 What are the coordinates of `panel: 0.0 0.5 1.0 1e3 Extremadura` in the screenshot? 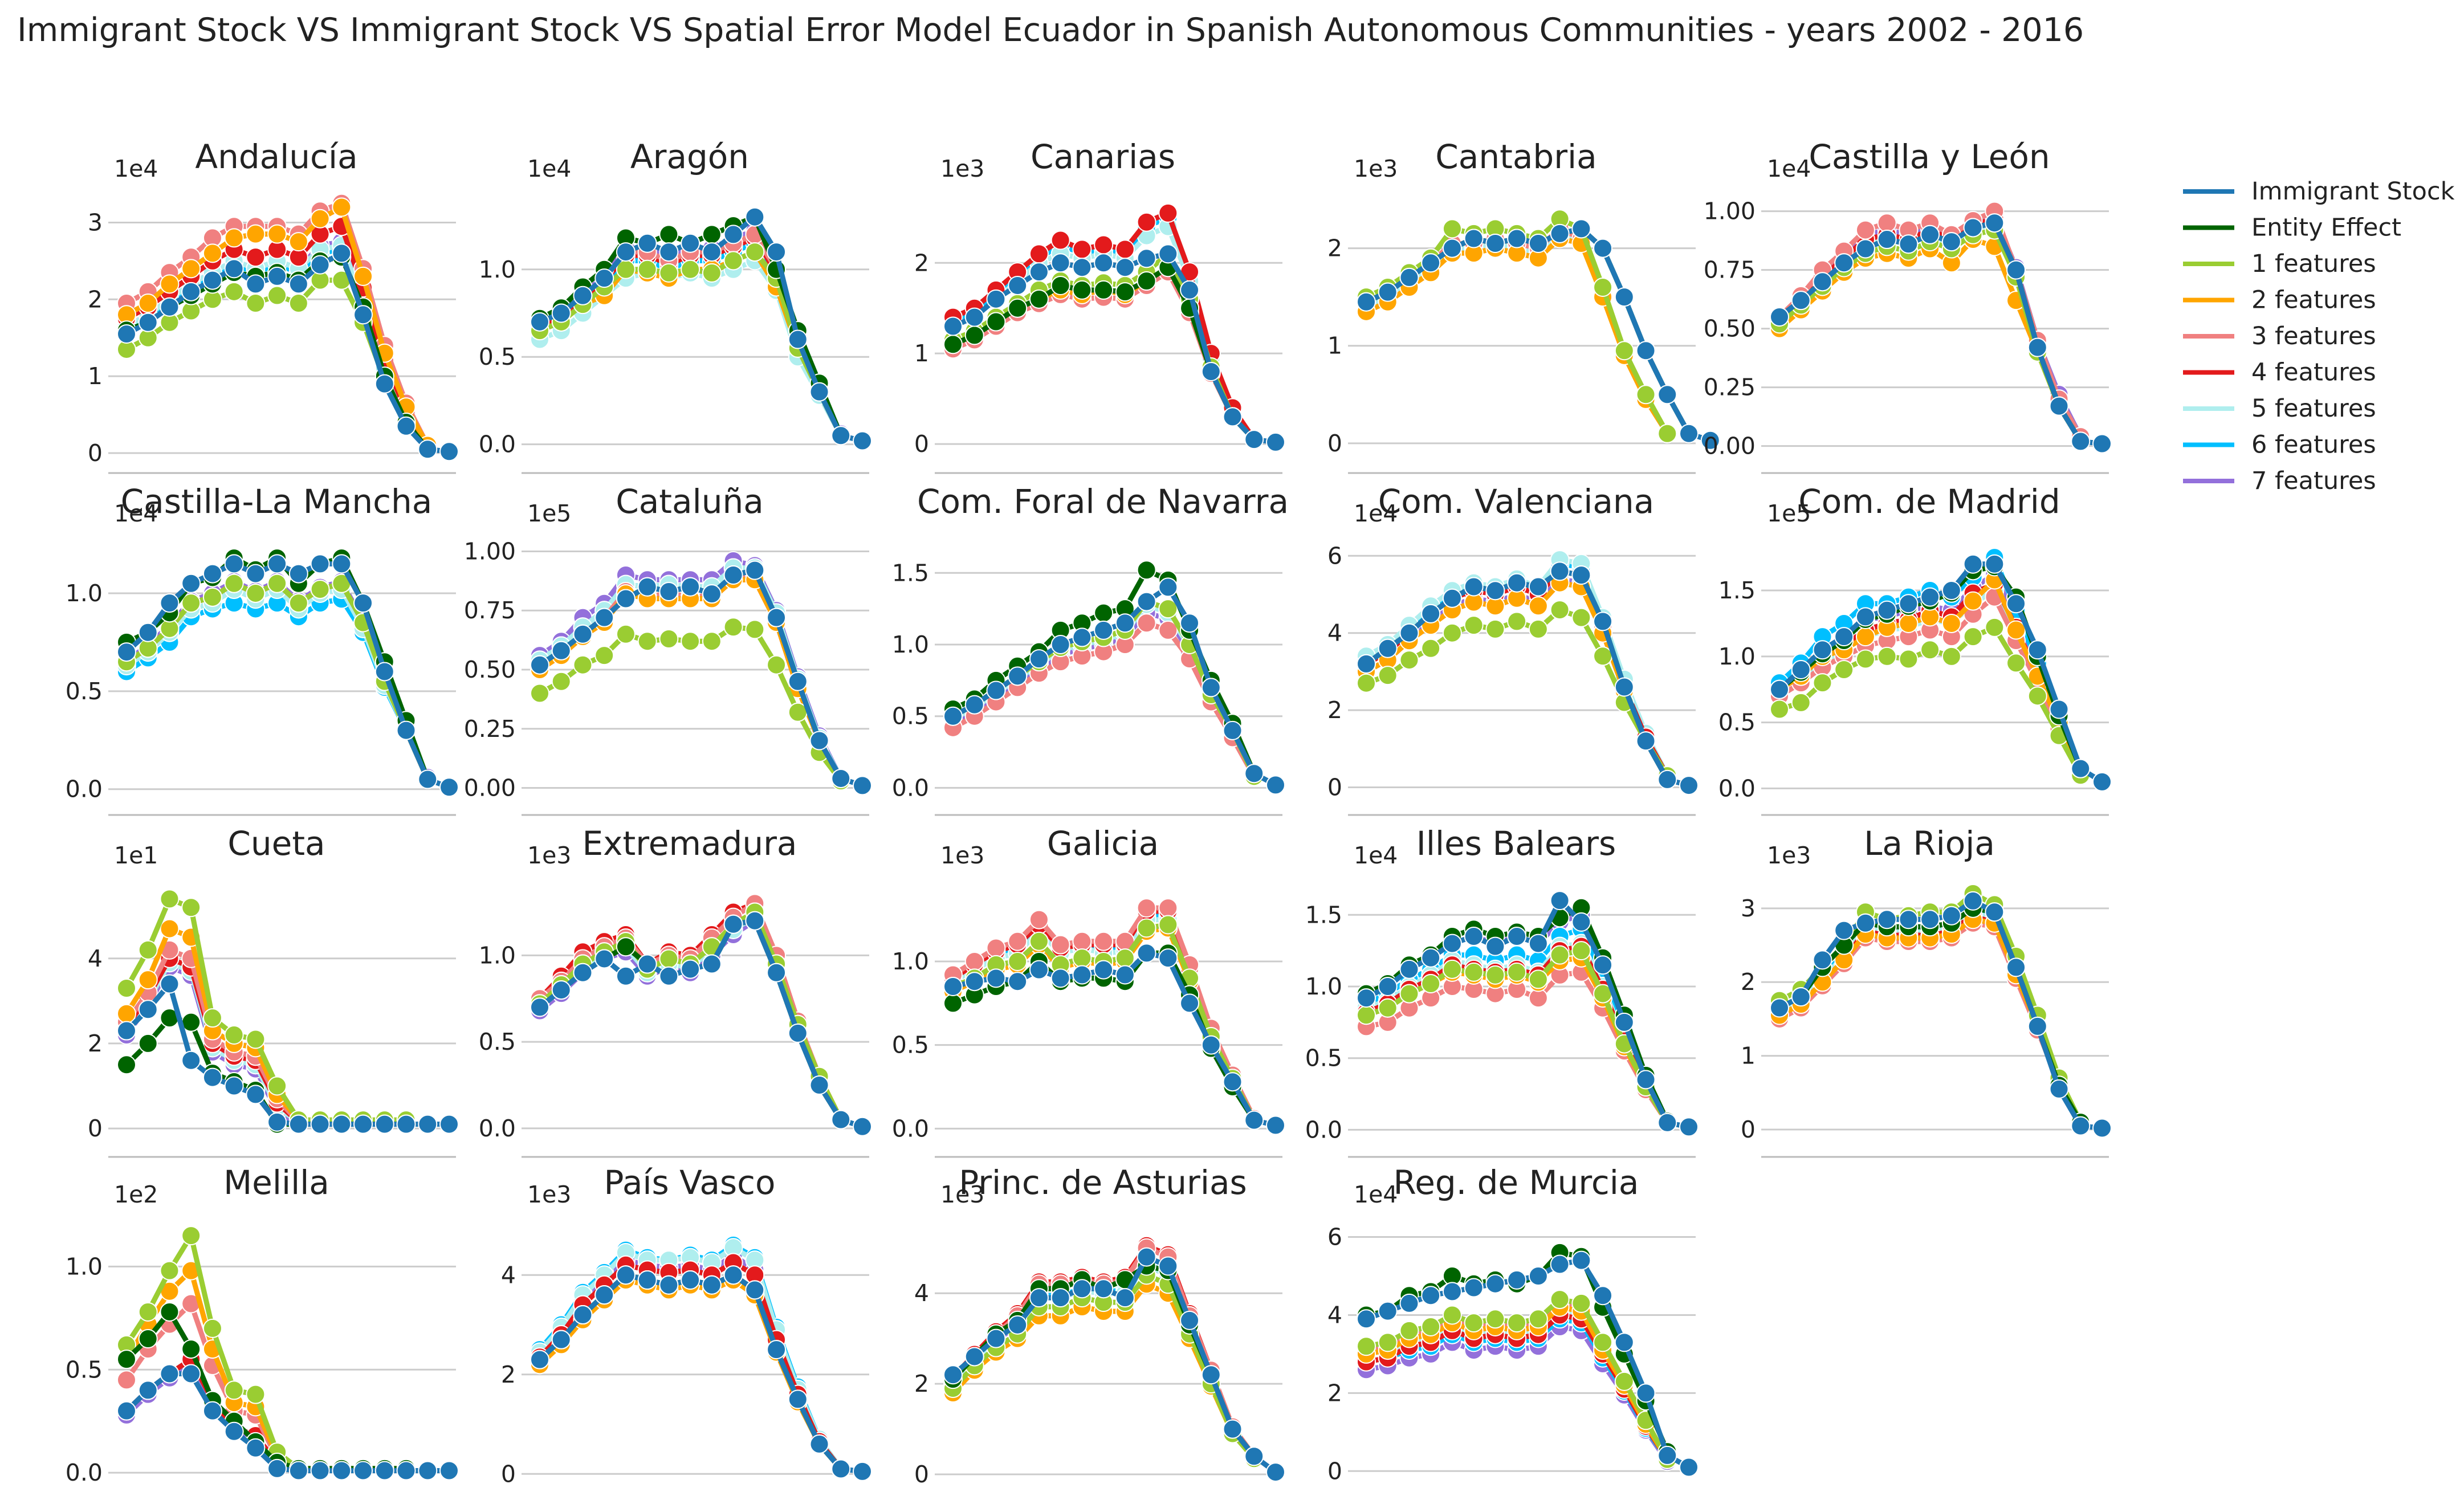 It's located at (675, 991).